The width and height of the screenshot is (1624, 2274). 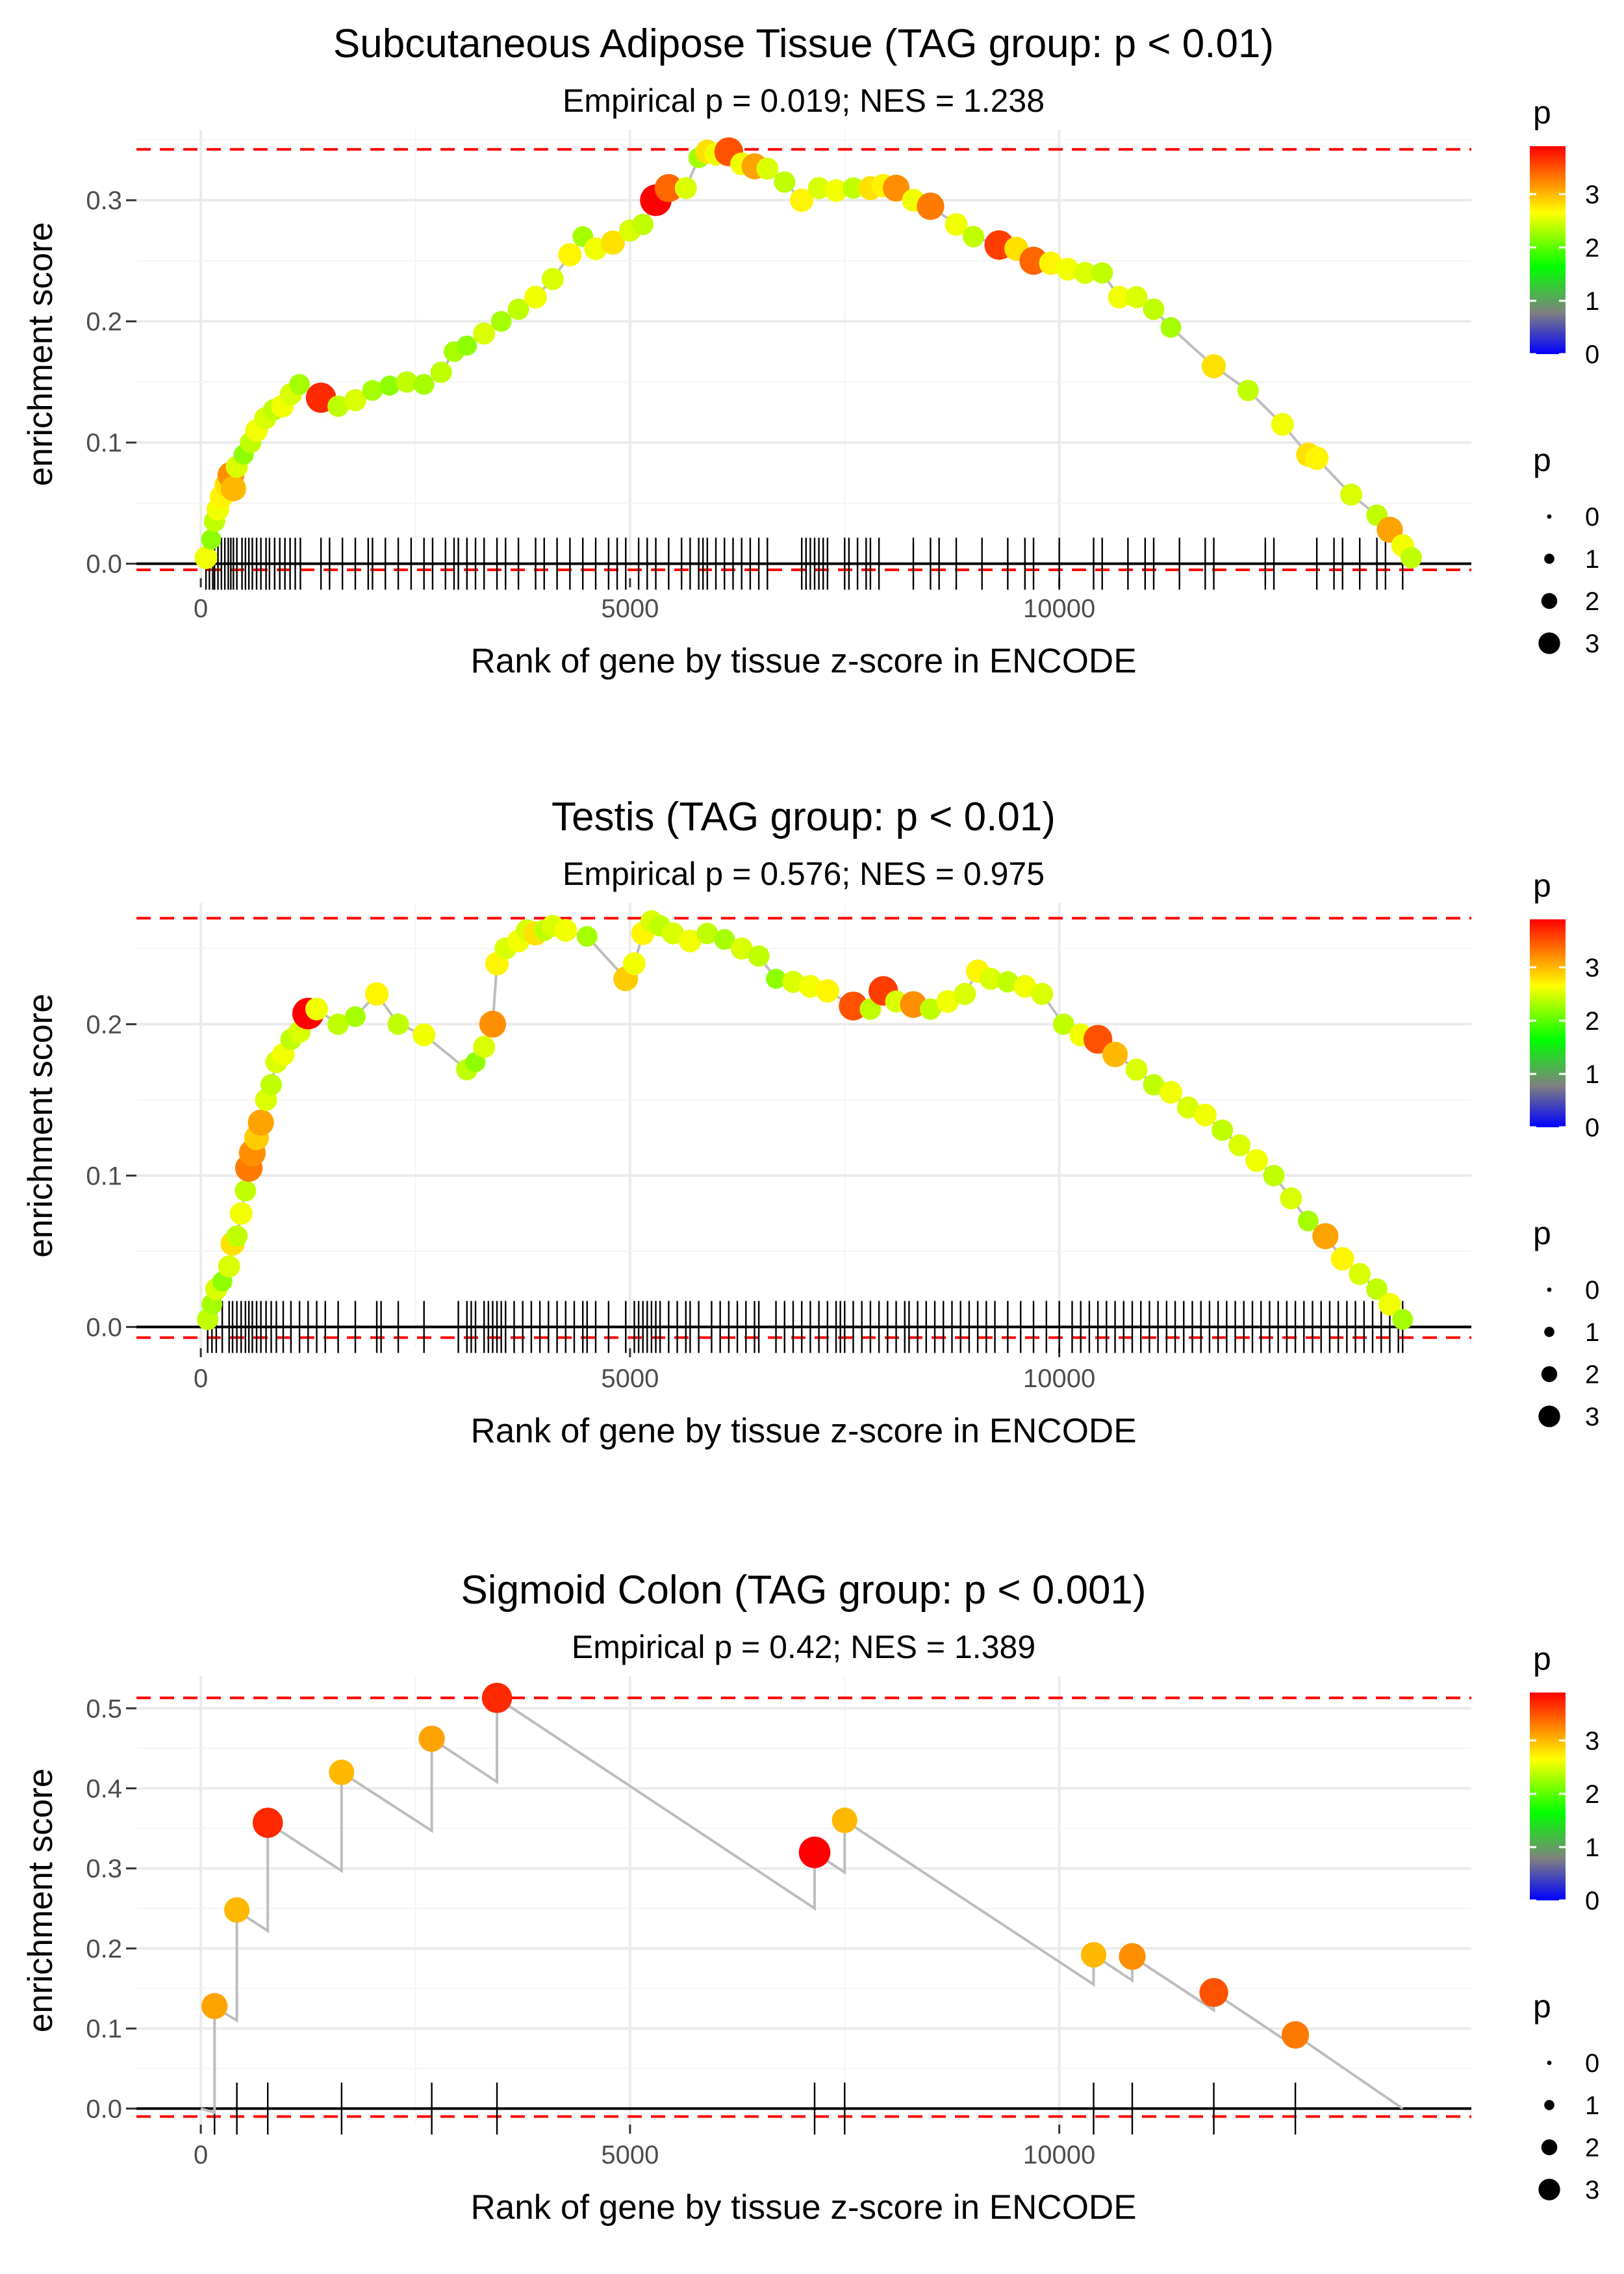 I want to click on points, so click(x=808, y=353).